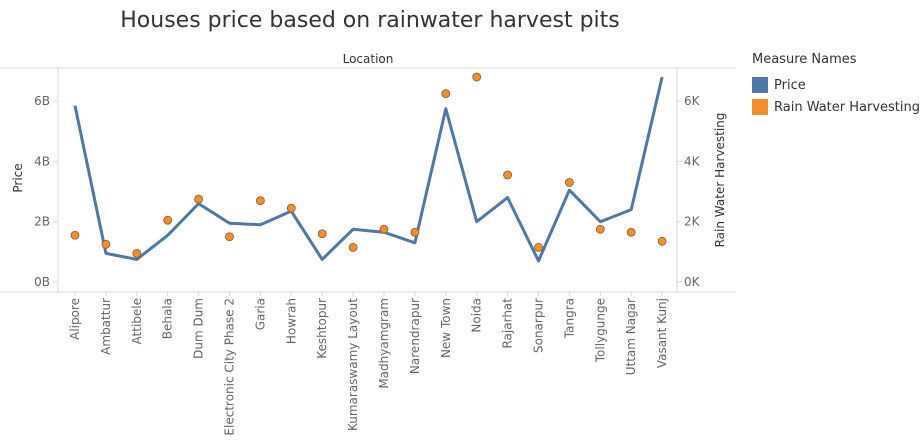  Describe the element at coordinates (446, 328) in the screenshot. I see `category-label: New Town` at that location.